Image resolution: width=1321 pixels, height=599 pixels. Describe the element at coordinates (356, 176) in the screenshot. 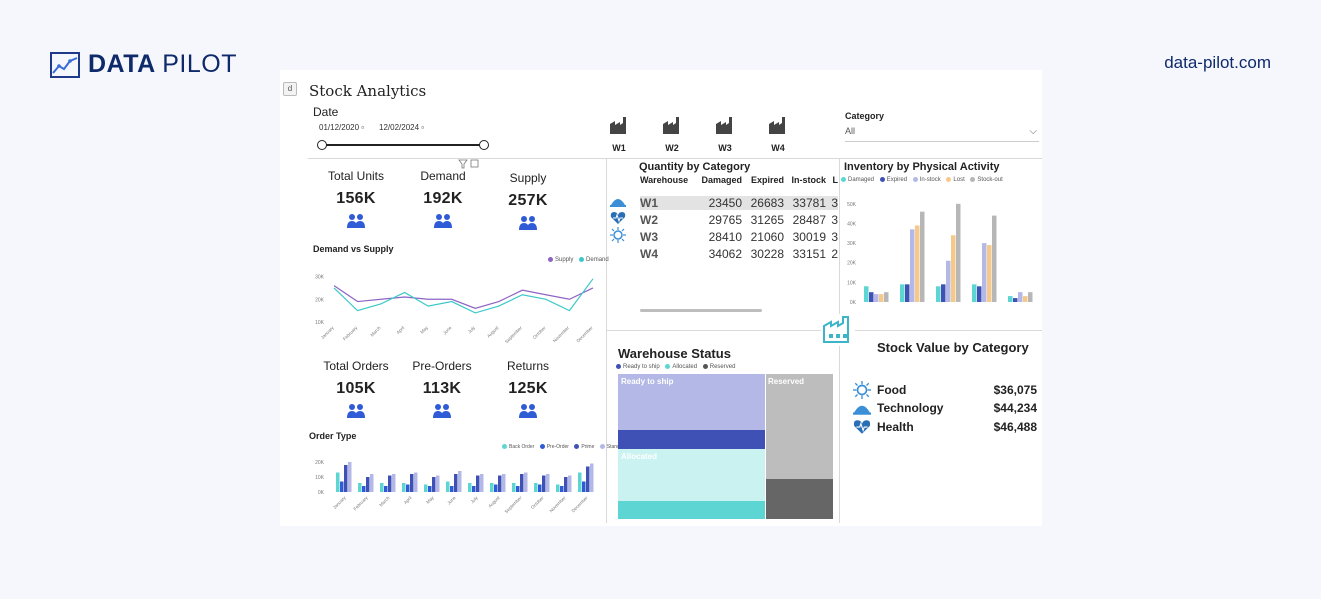

I see `kpi-label: Total Units` at that location.